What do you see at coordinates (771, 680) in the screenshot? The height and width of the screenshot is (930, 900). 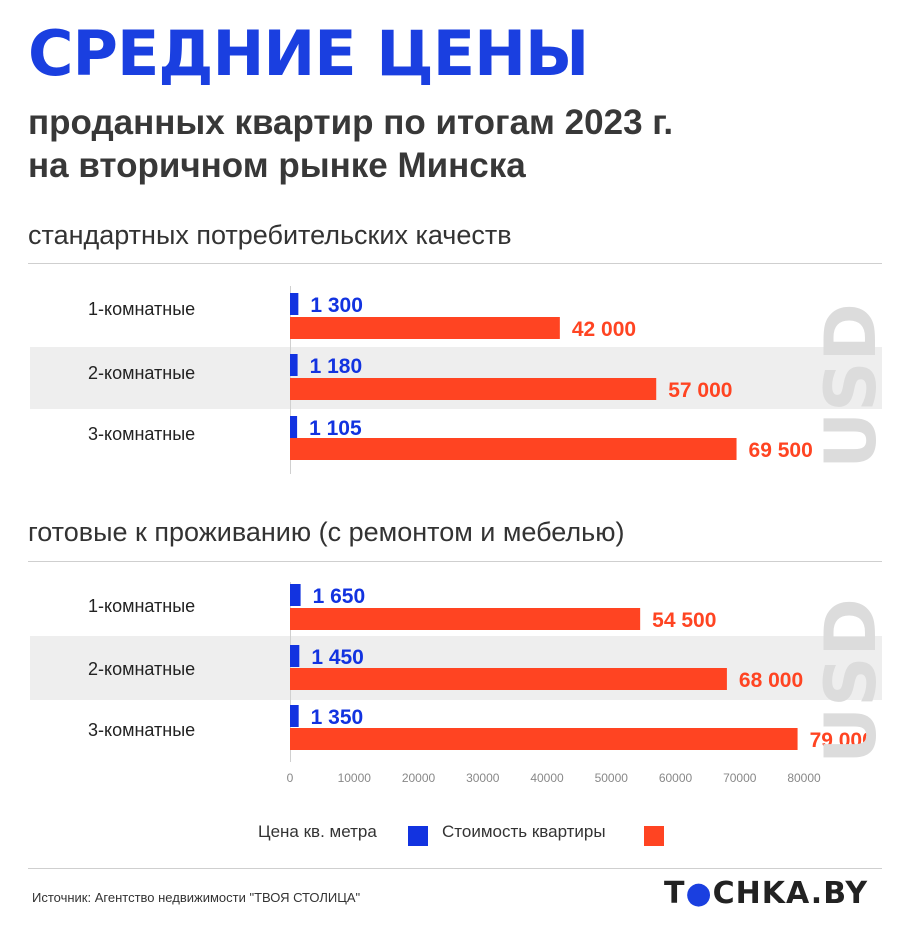 I see `data-label-apartment-price: 68 000` at bounding box center [771, 680].